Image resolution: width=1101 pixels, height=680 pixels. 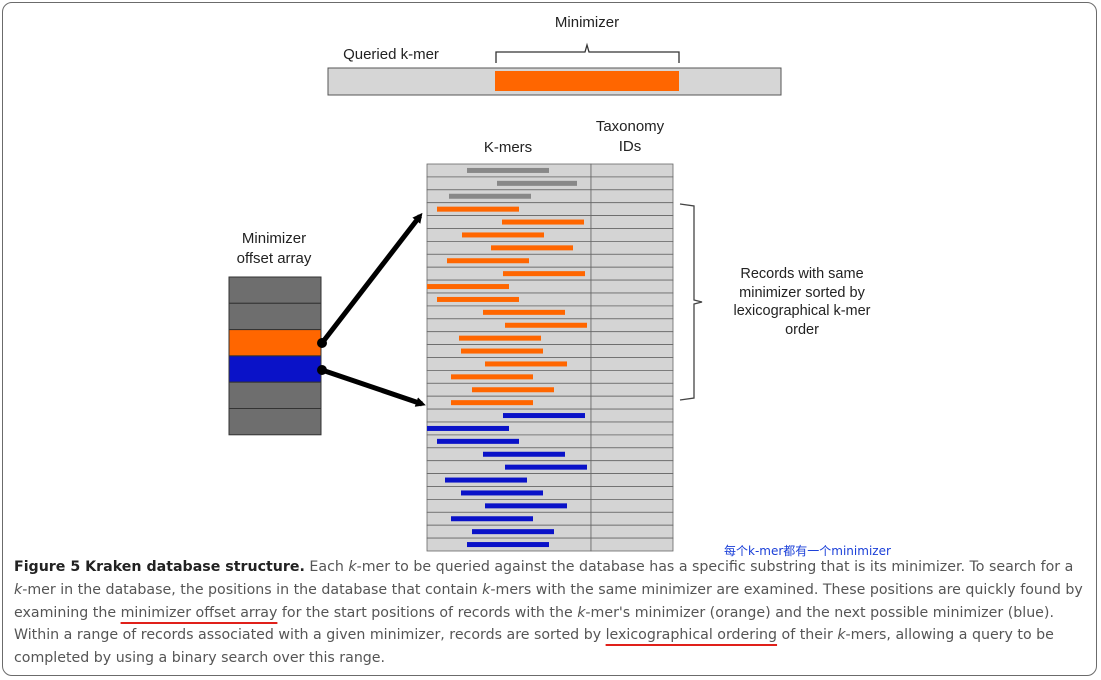 What do you see at coordinates (630, 146) in the screenshot?
I see `taxonomy-ids-line2: IDs` at bounding box center [630, 146].